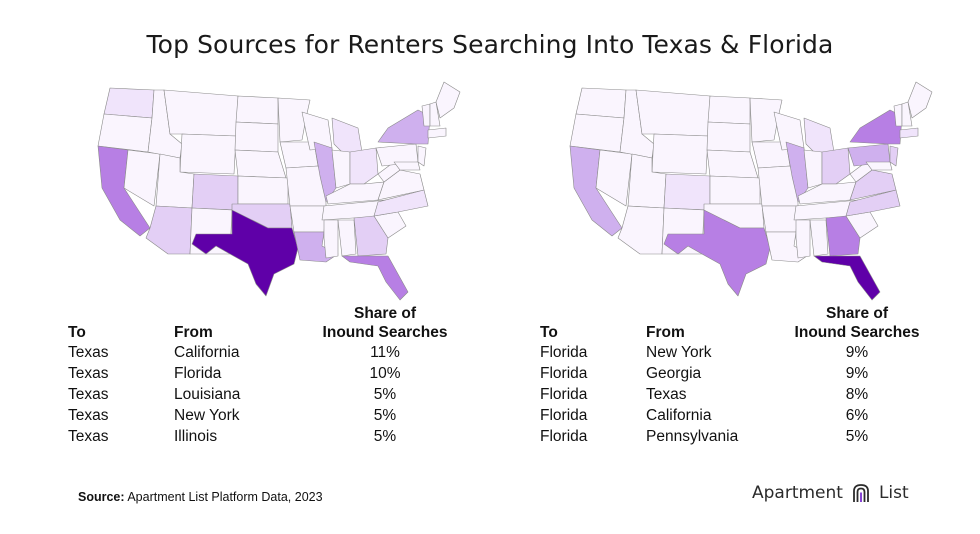 This screenshot has width=980, height=534. Describe the element at coordinates (728, 137) in the screenshot. I see `state-south-dakota` at that location.